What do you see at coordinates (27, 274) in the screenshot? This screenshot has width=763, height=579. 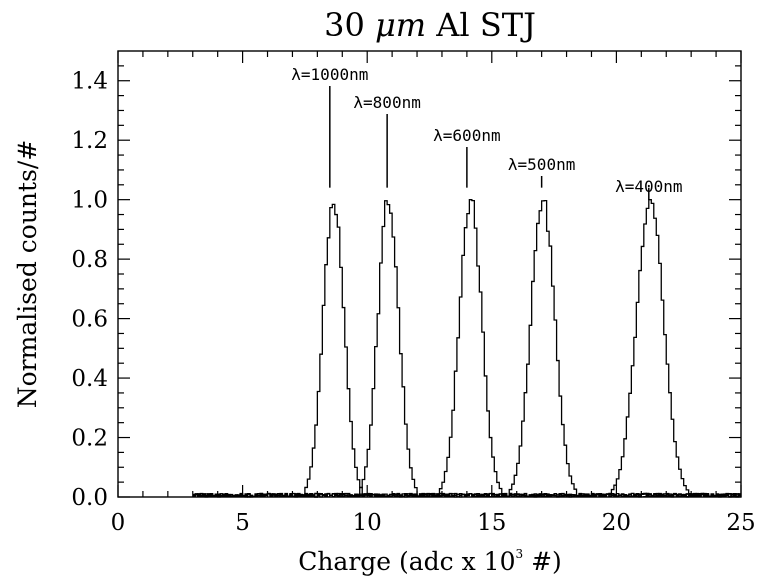 I see `y-axis-label: Normalised counts/#` at bounding box center [27, 274].